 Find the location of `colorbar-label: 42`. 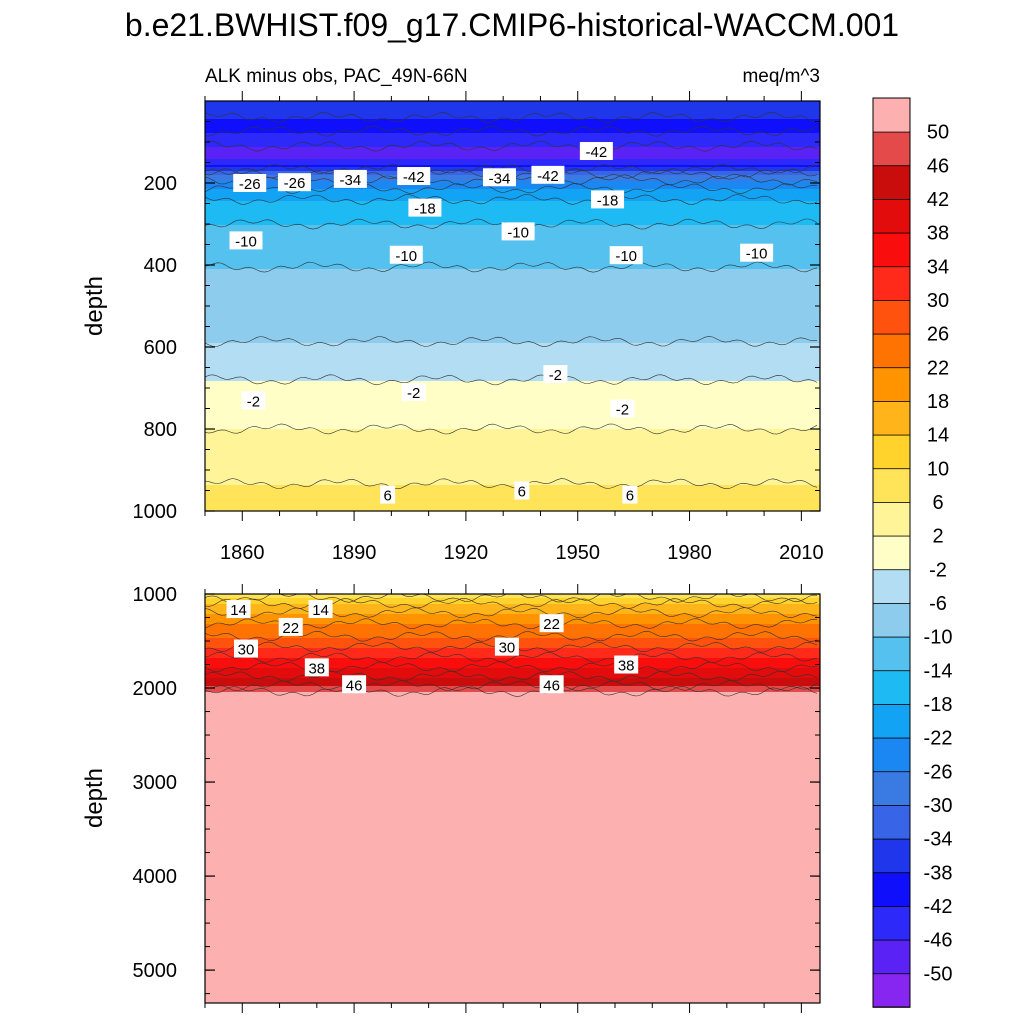

colorbar-label: 42 is located at coordinates (938, 200).